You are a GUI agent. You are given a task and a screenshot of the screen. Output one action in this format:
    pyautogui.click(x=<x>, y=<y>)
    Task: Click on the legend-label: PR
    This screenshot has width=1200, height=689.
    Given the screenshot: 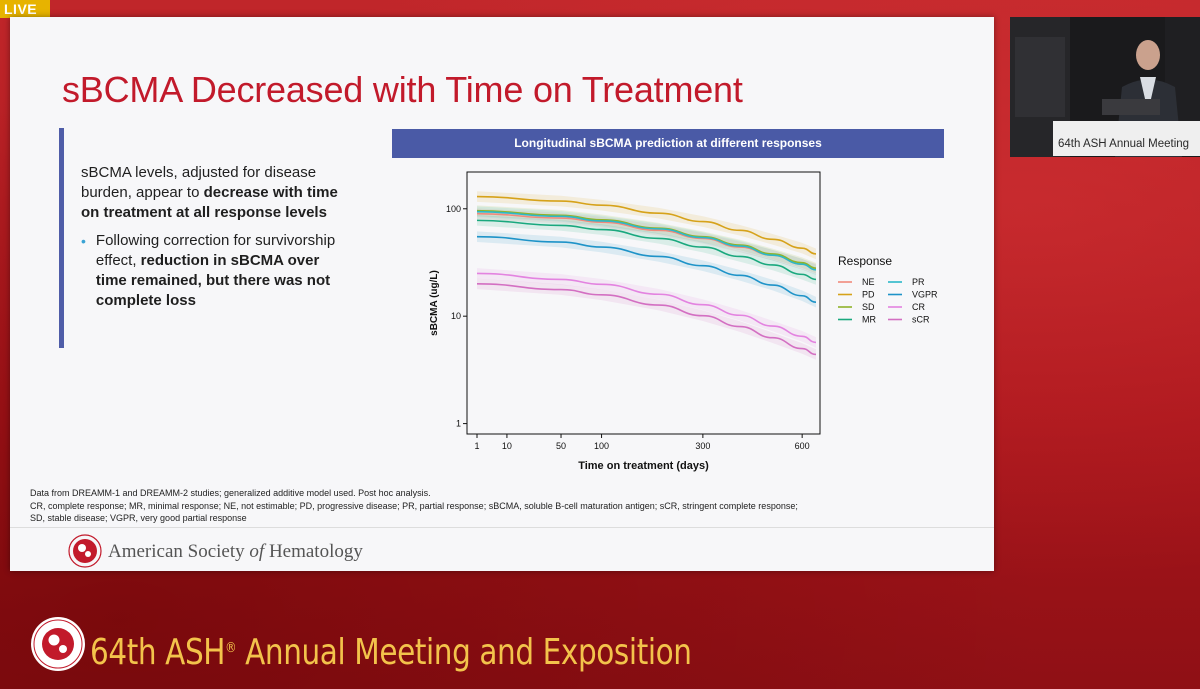 What is the action you would take?
    pyautogui.click(x=918, y=282)
    